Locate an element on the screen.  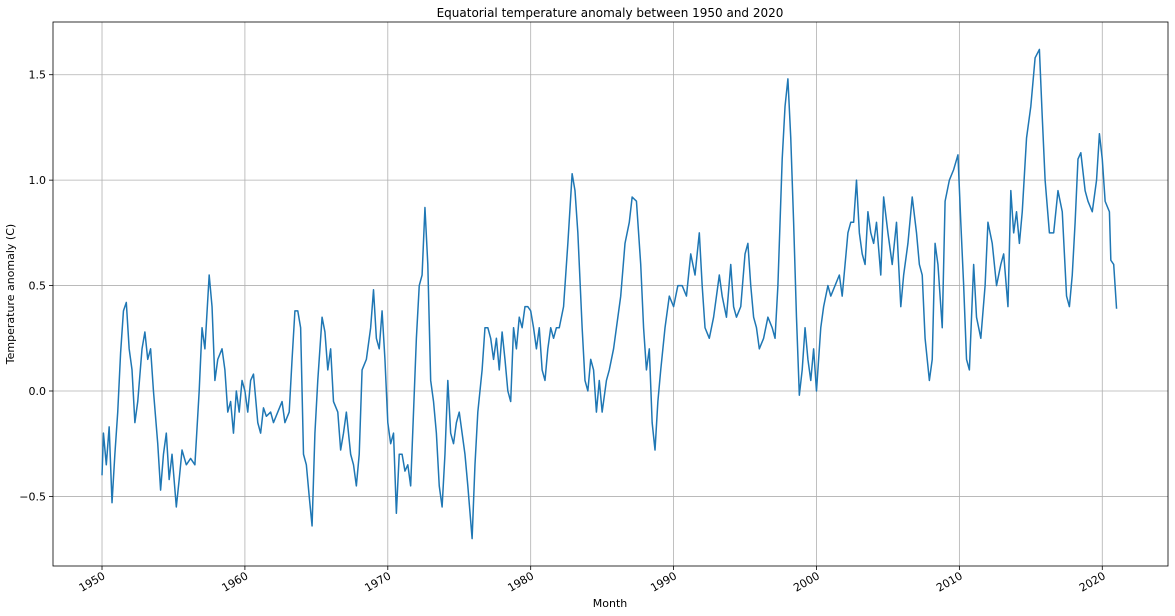
x-axis-label: Month is located at coordinates (610, 603).